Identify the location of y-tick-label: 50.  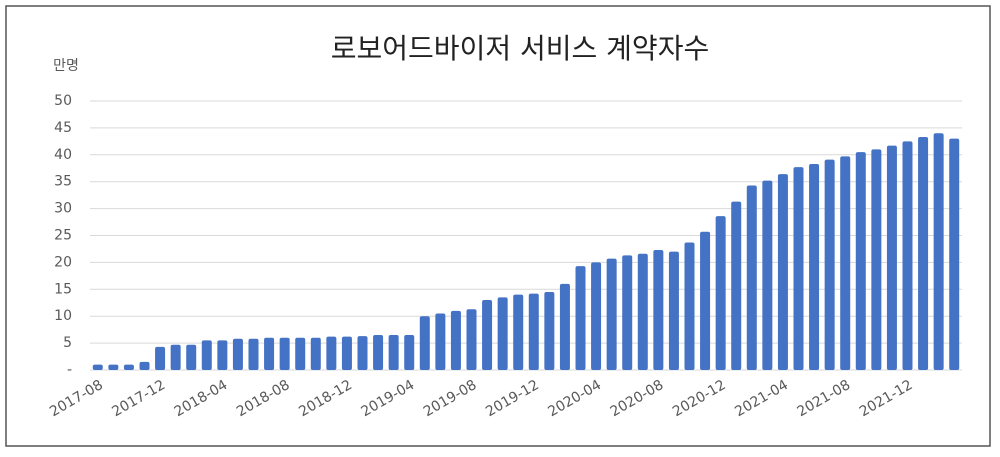
(63, 101).